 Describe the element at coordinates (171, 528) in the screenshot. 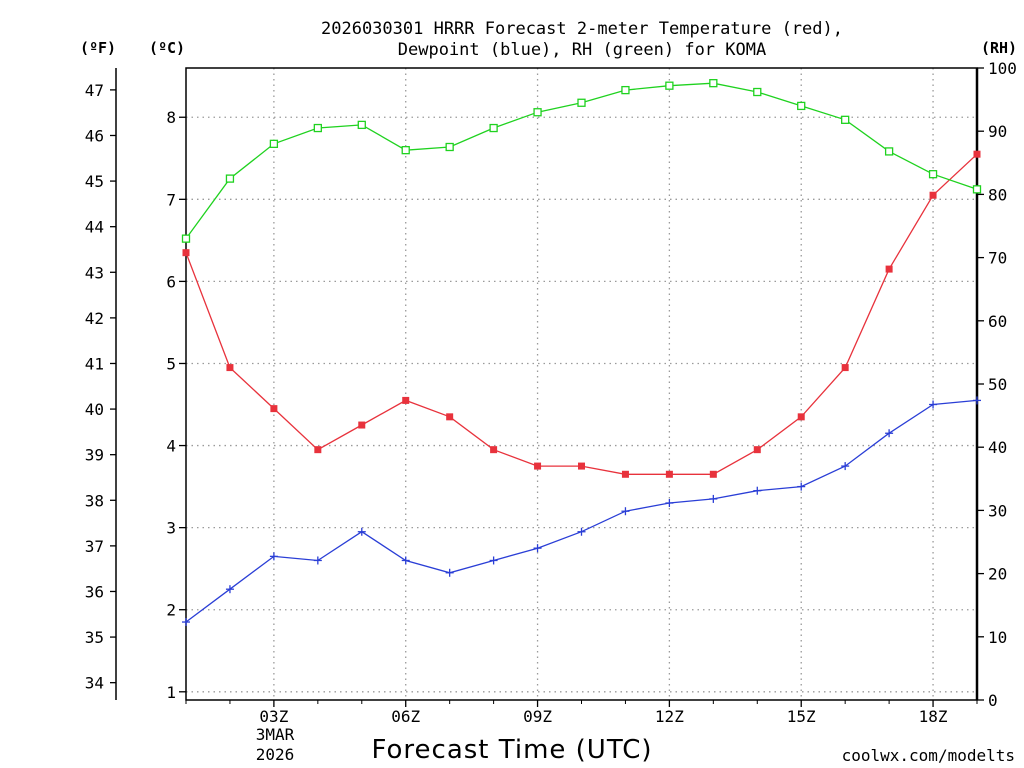

I see `celsius-tick-label: 3` at that location.